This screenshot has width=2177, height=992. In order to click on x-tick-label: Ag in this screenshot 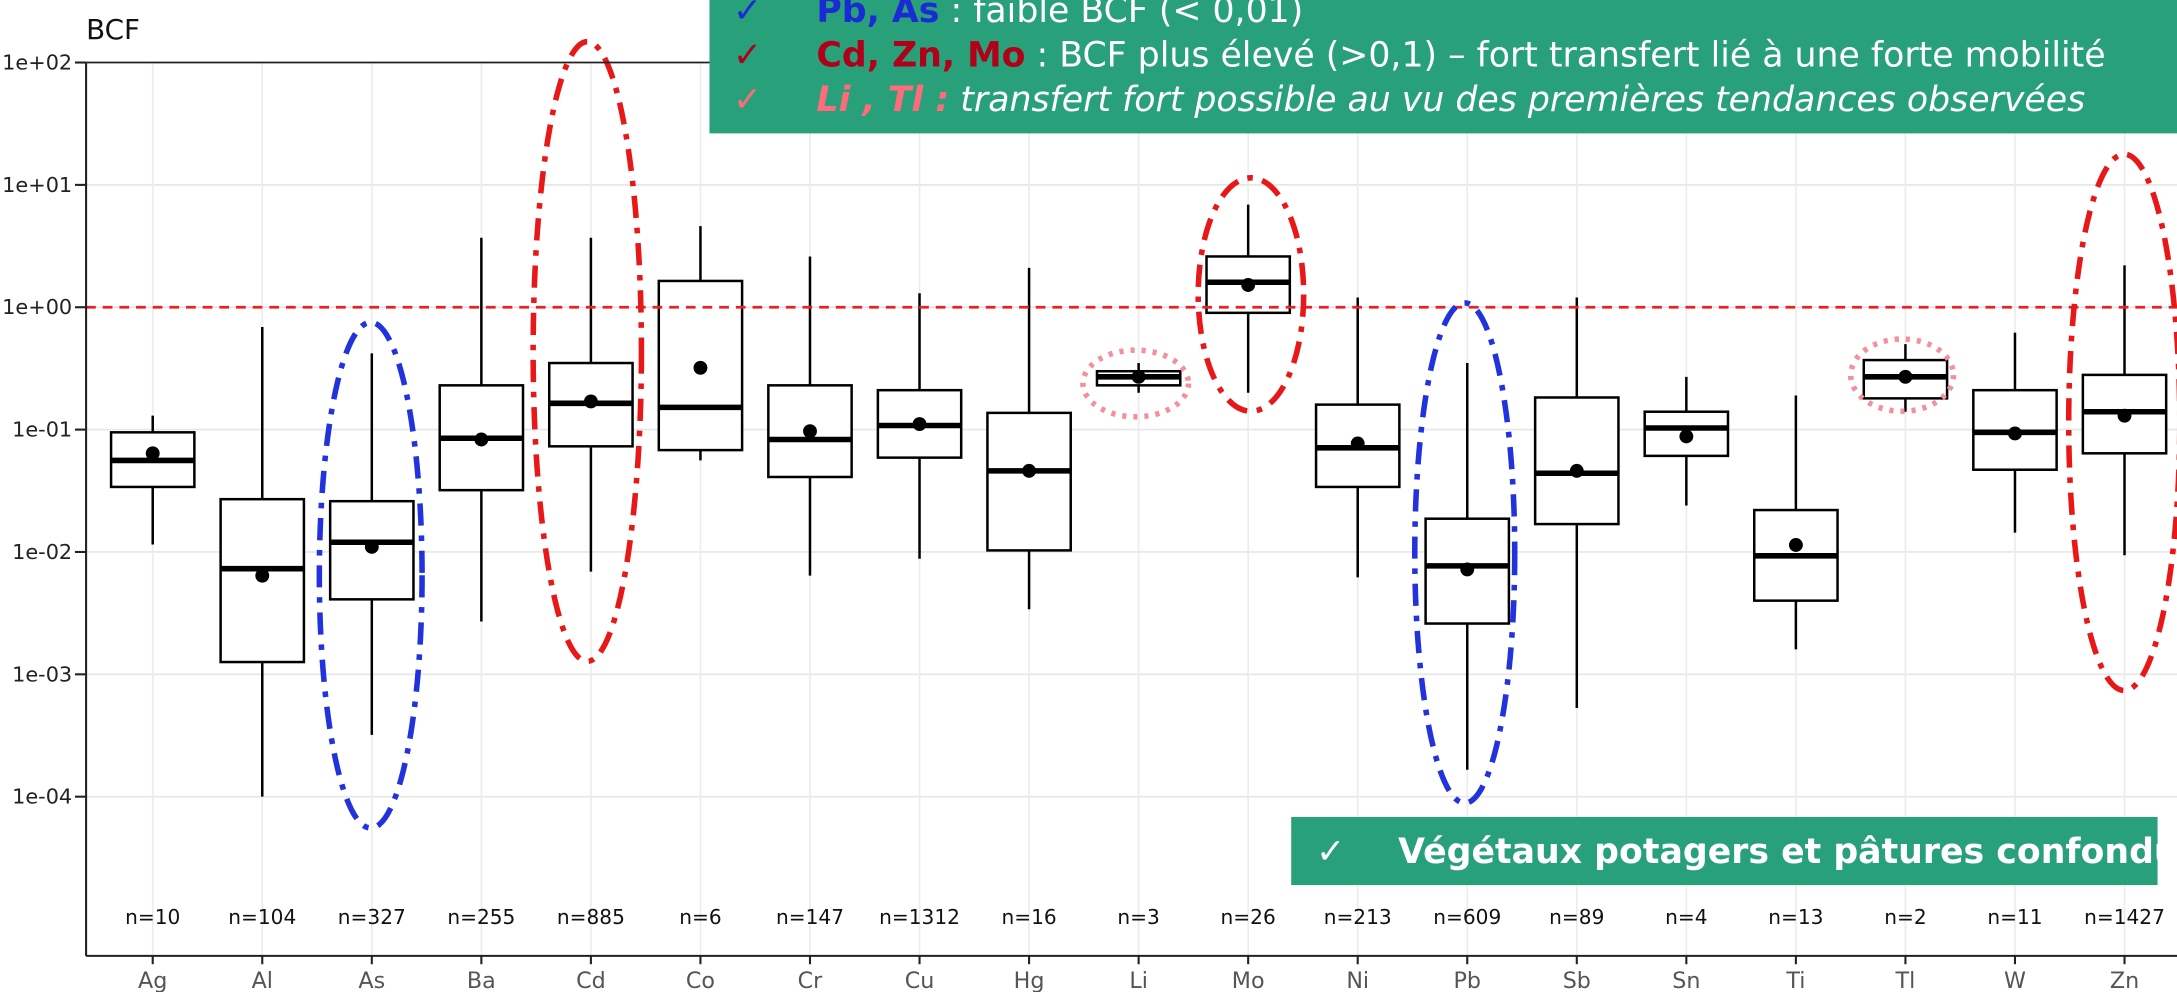, I will do `click(152, 980)`.